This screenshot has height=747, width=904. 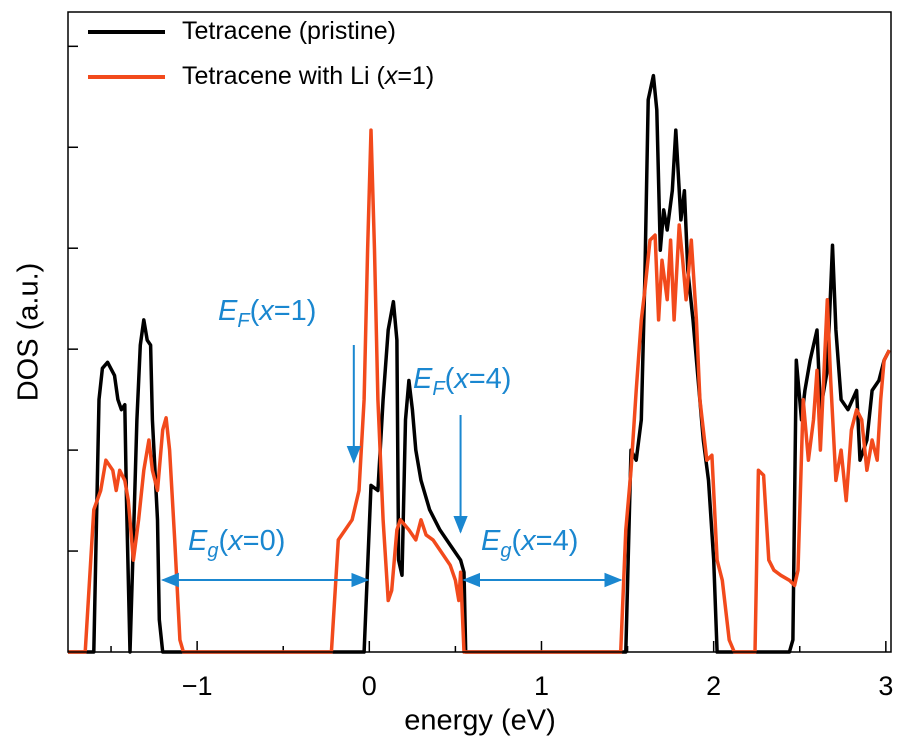 I want to click on x-tick-label: 0, so click(x=369, y=686).